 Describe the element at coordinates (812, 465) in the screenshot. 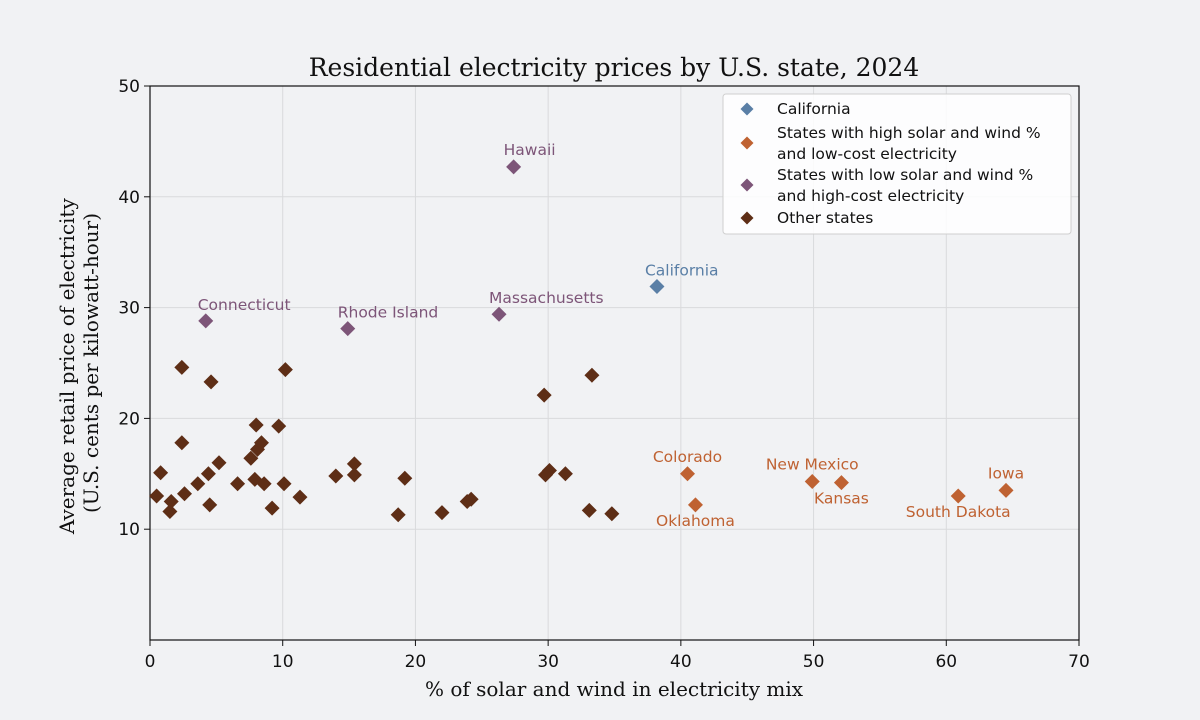

I see `point-label: New Mexico` at that location.